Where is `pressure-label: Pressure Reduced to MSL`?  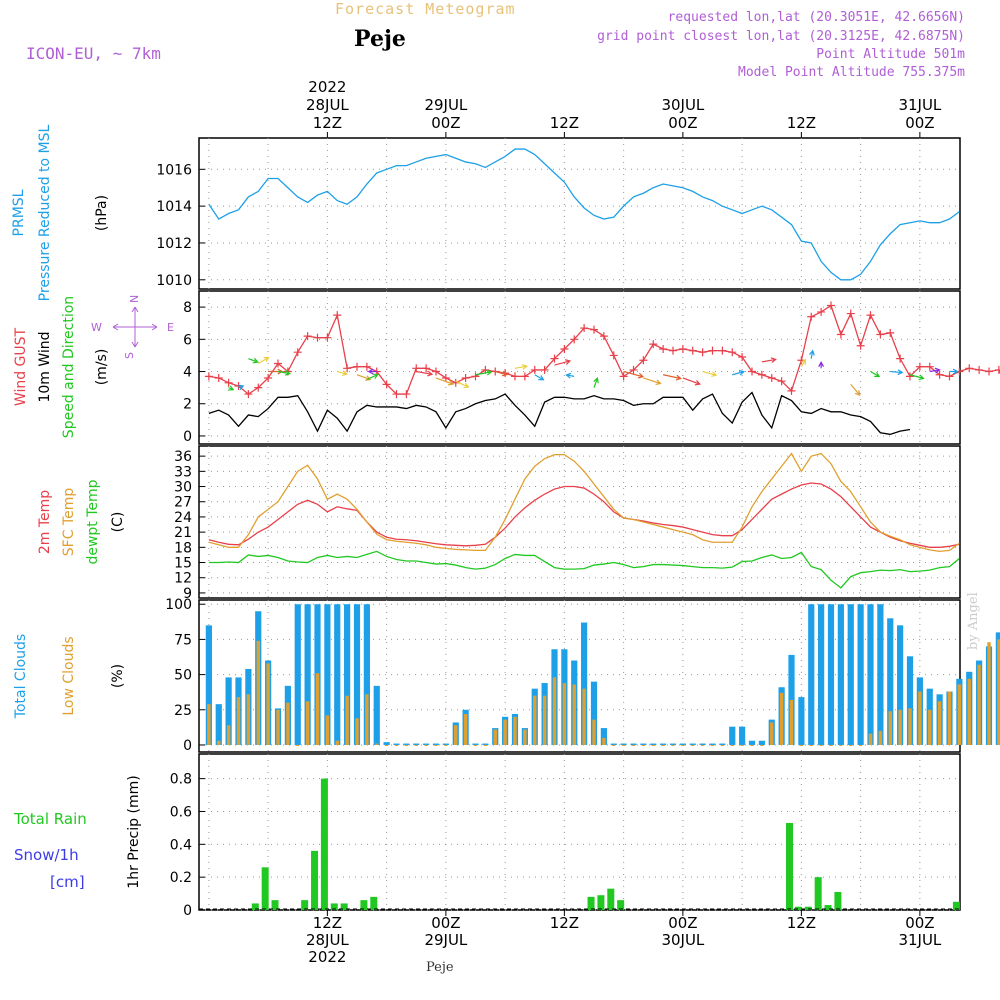 pressure-label: Pressure Reduced to MSL is located at coordinates (45, 212).